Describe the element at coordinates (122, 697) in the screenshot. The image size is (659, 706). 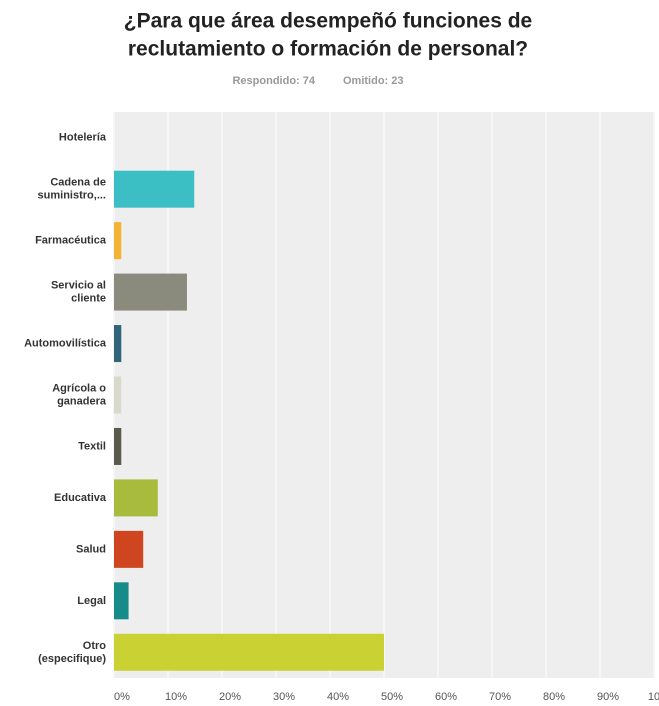
I see `x-tick-label: 0%` at that location.